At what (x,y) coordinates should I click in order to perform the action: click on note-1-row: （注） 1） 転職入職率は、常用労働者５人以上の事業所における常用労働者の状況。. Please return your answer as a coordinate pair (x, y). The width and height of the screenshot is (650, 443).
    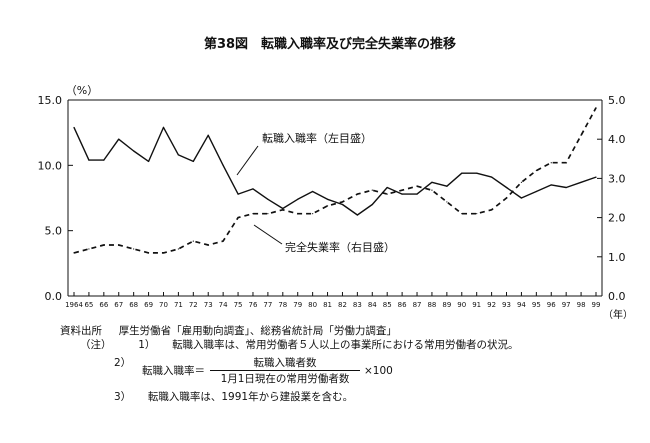
    Looking at the image, I should click on (299, 345).